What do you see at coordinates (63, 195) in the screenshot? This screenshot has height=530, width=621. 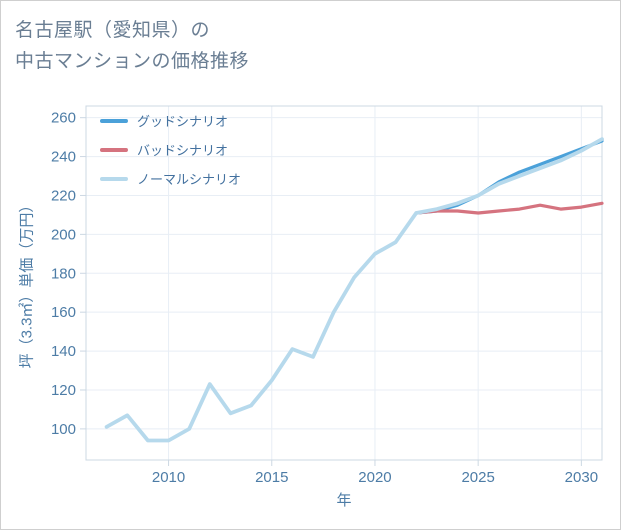 I see `y-tick-label: 220` at bounding box center [63, 195].